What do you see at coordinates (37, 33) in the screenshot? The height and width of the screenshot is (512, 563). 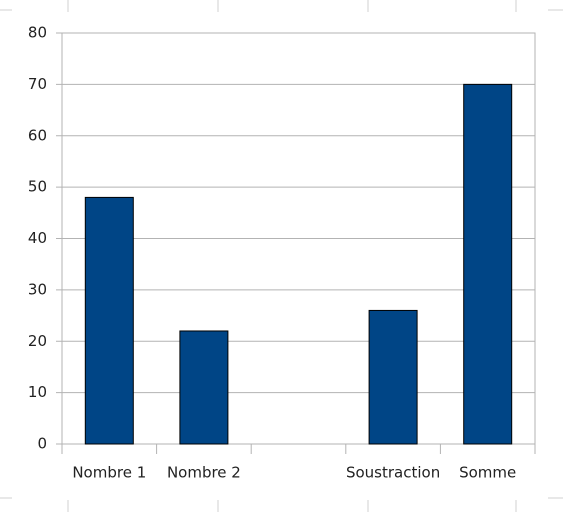 I see `y-tick-label: 80` at bounding box center [37, 33].